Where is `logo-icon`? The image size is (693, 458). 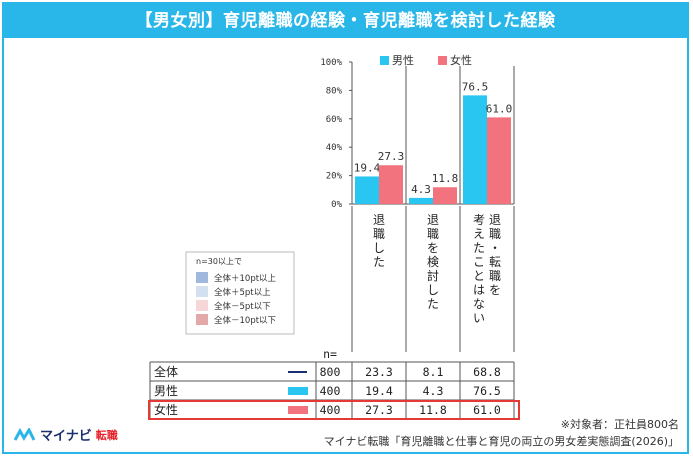 logo-icon is located at coordinates (24, 434).